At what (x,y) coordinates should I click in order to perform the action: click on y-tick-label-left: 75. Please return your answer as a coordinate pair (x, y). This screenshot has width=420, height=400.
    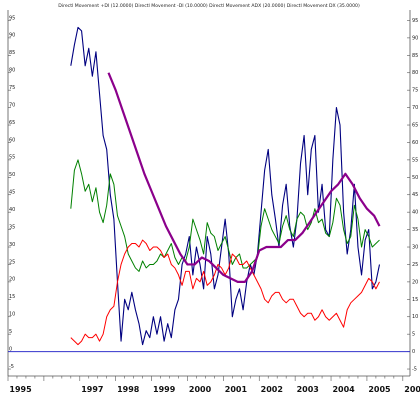
    Looking at the image, I should click on (12, 88).